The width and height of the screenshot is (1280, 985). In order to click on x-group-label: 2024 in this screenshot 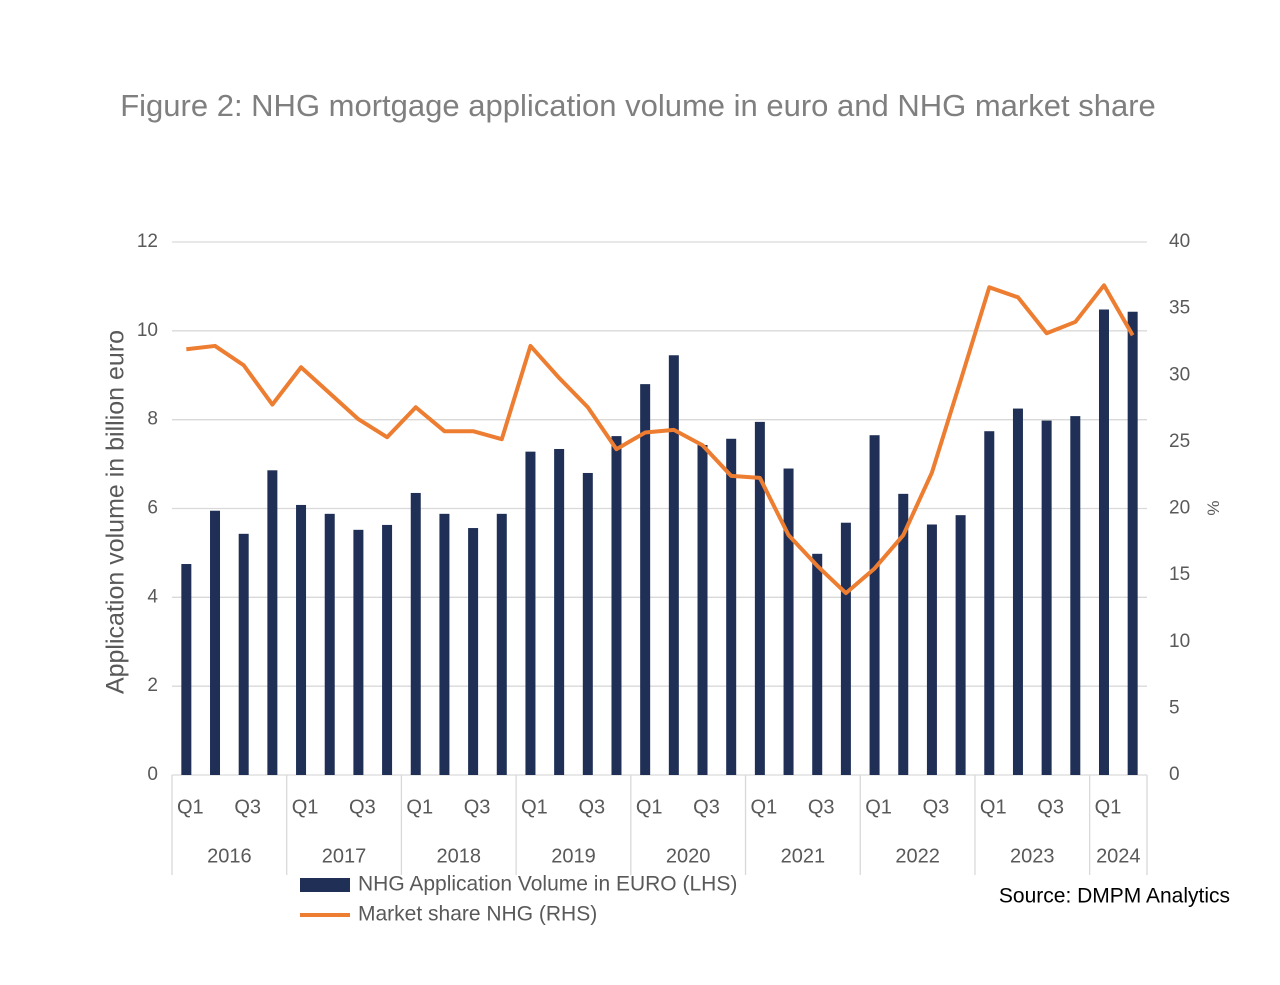, I will do `click(1118, 856)`.